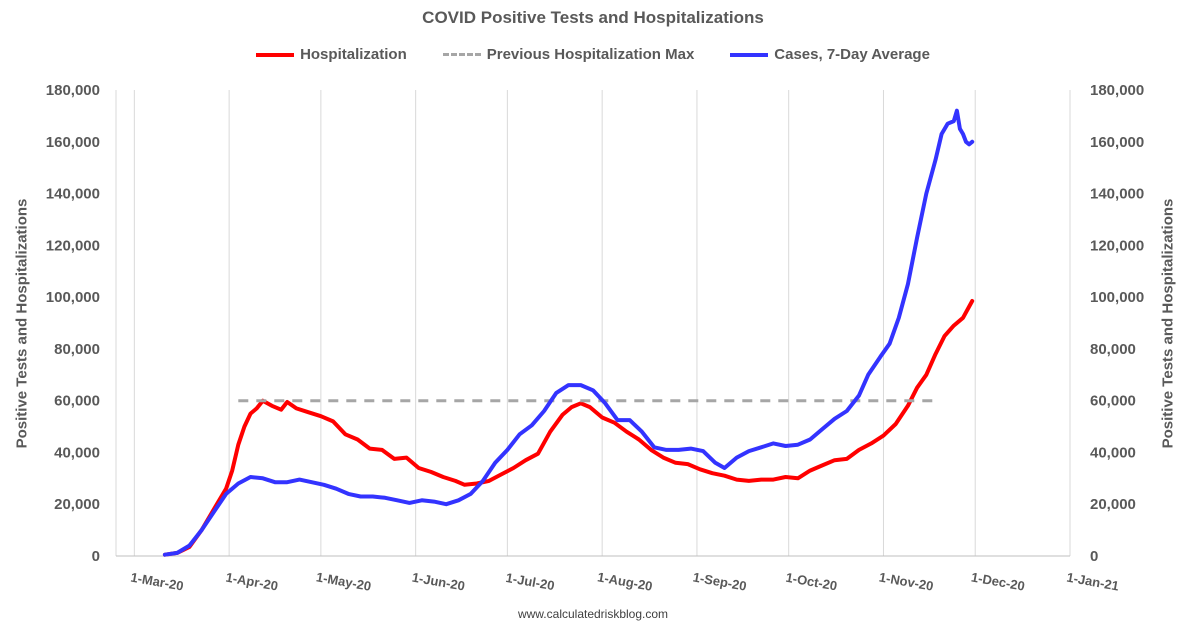 The height and width of the screenshot is (639, 1186). What do you see at coordinates (1113, 349) in the screenshot?
I see `y-tick-label-right: 80,000` at bounding box center [1113, 349].